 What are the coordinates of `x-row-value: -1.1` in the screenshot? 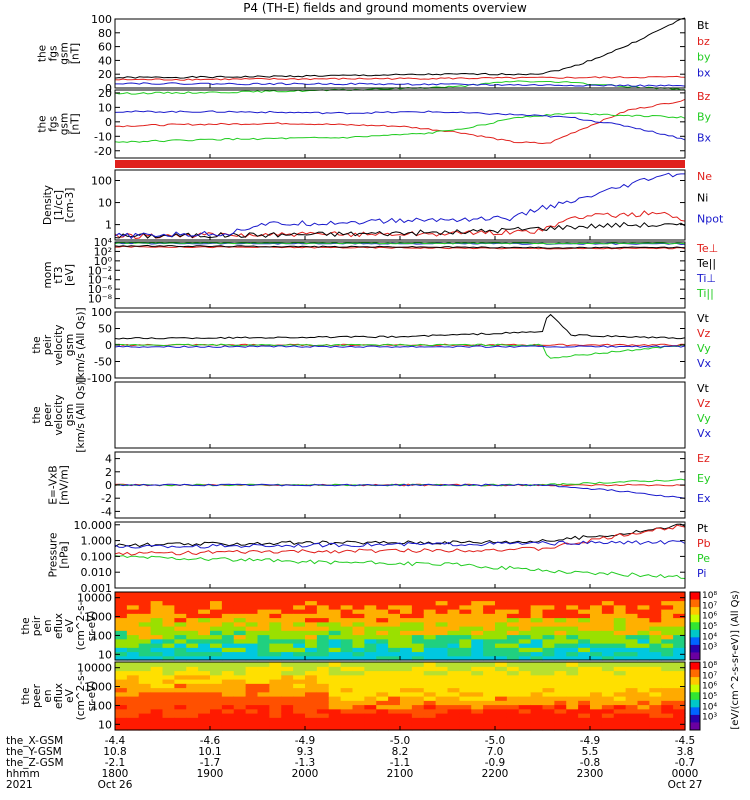 It's located at (400, 763).